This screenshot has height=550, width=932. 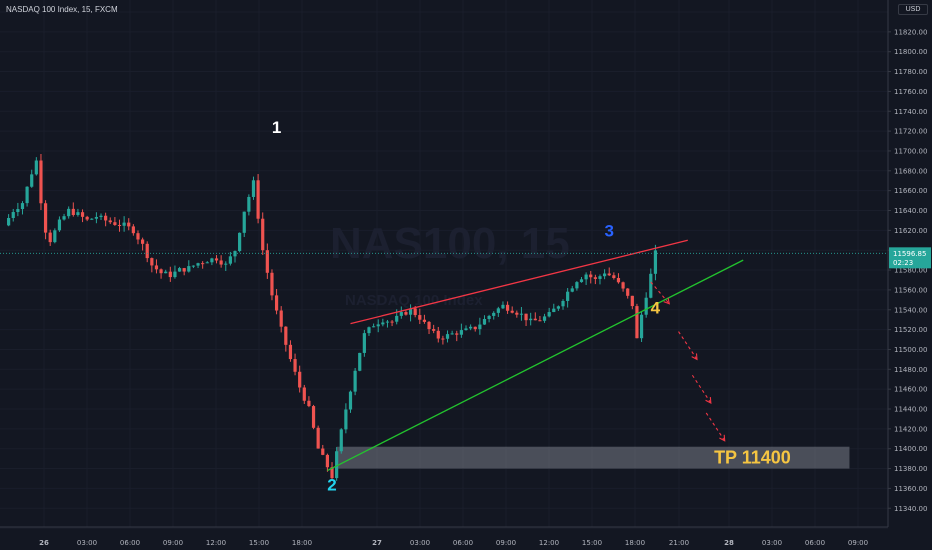 I want to click on currency-label: USD, so click(x=913, y=9).